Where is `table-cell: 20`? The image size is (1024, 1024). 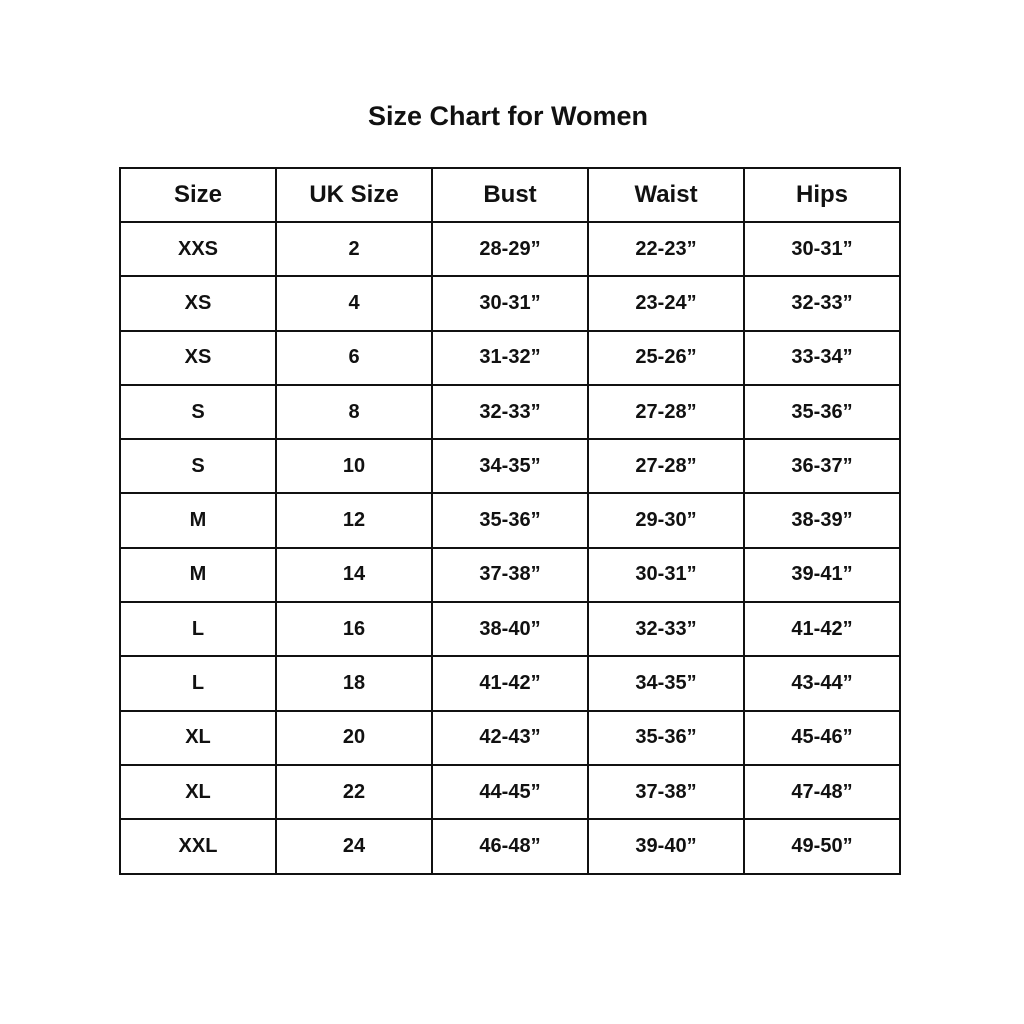 table-cell: 20 is located at coordinates (354, 737).